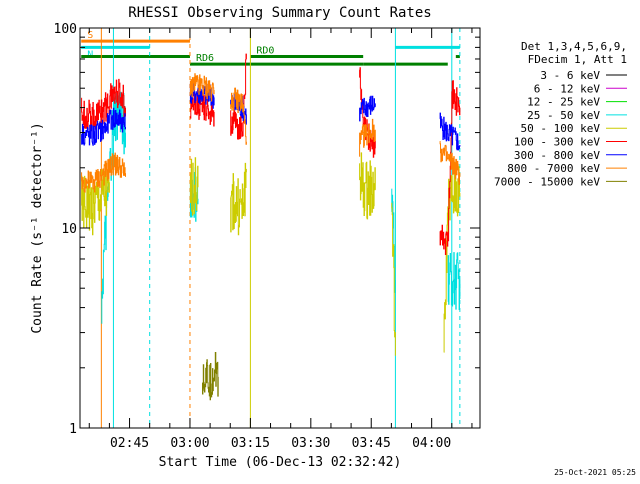  I want to click on segment-label: N, so click(90, 54).